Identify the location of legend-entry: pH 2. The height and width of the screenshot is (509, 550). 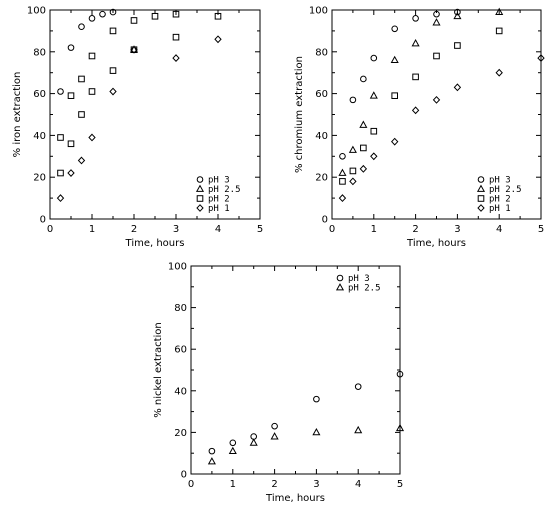
(219, 200).